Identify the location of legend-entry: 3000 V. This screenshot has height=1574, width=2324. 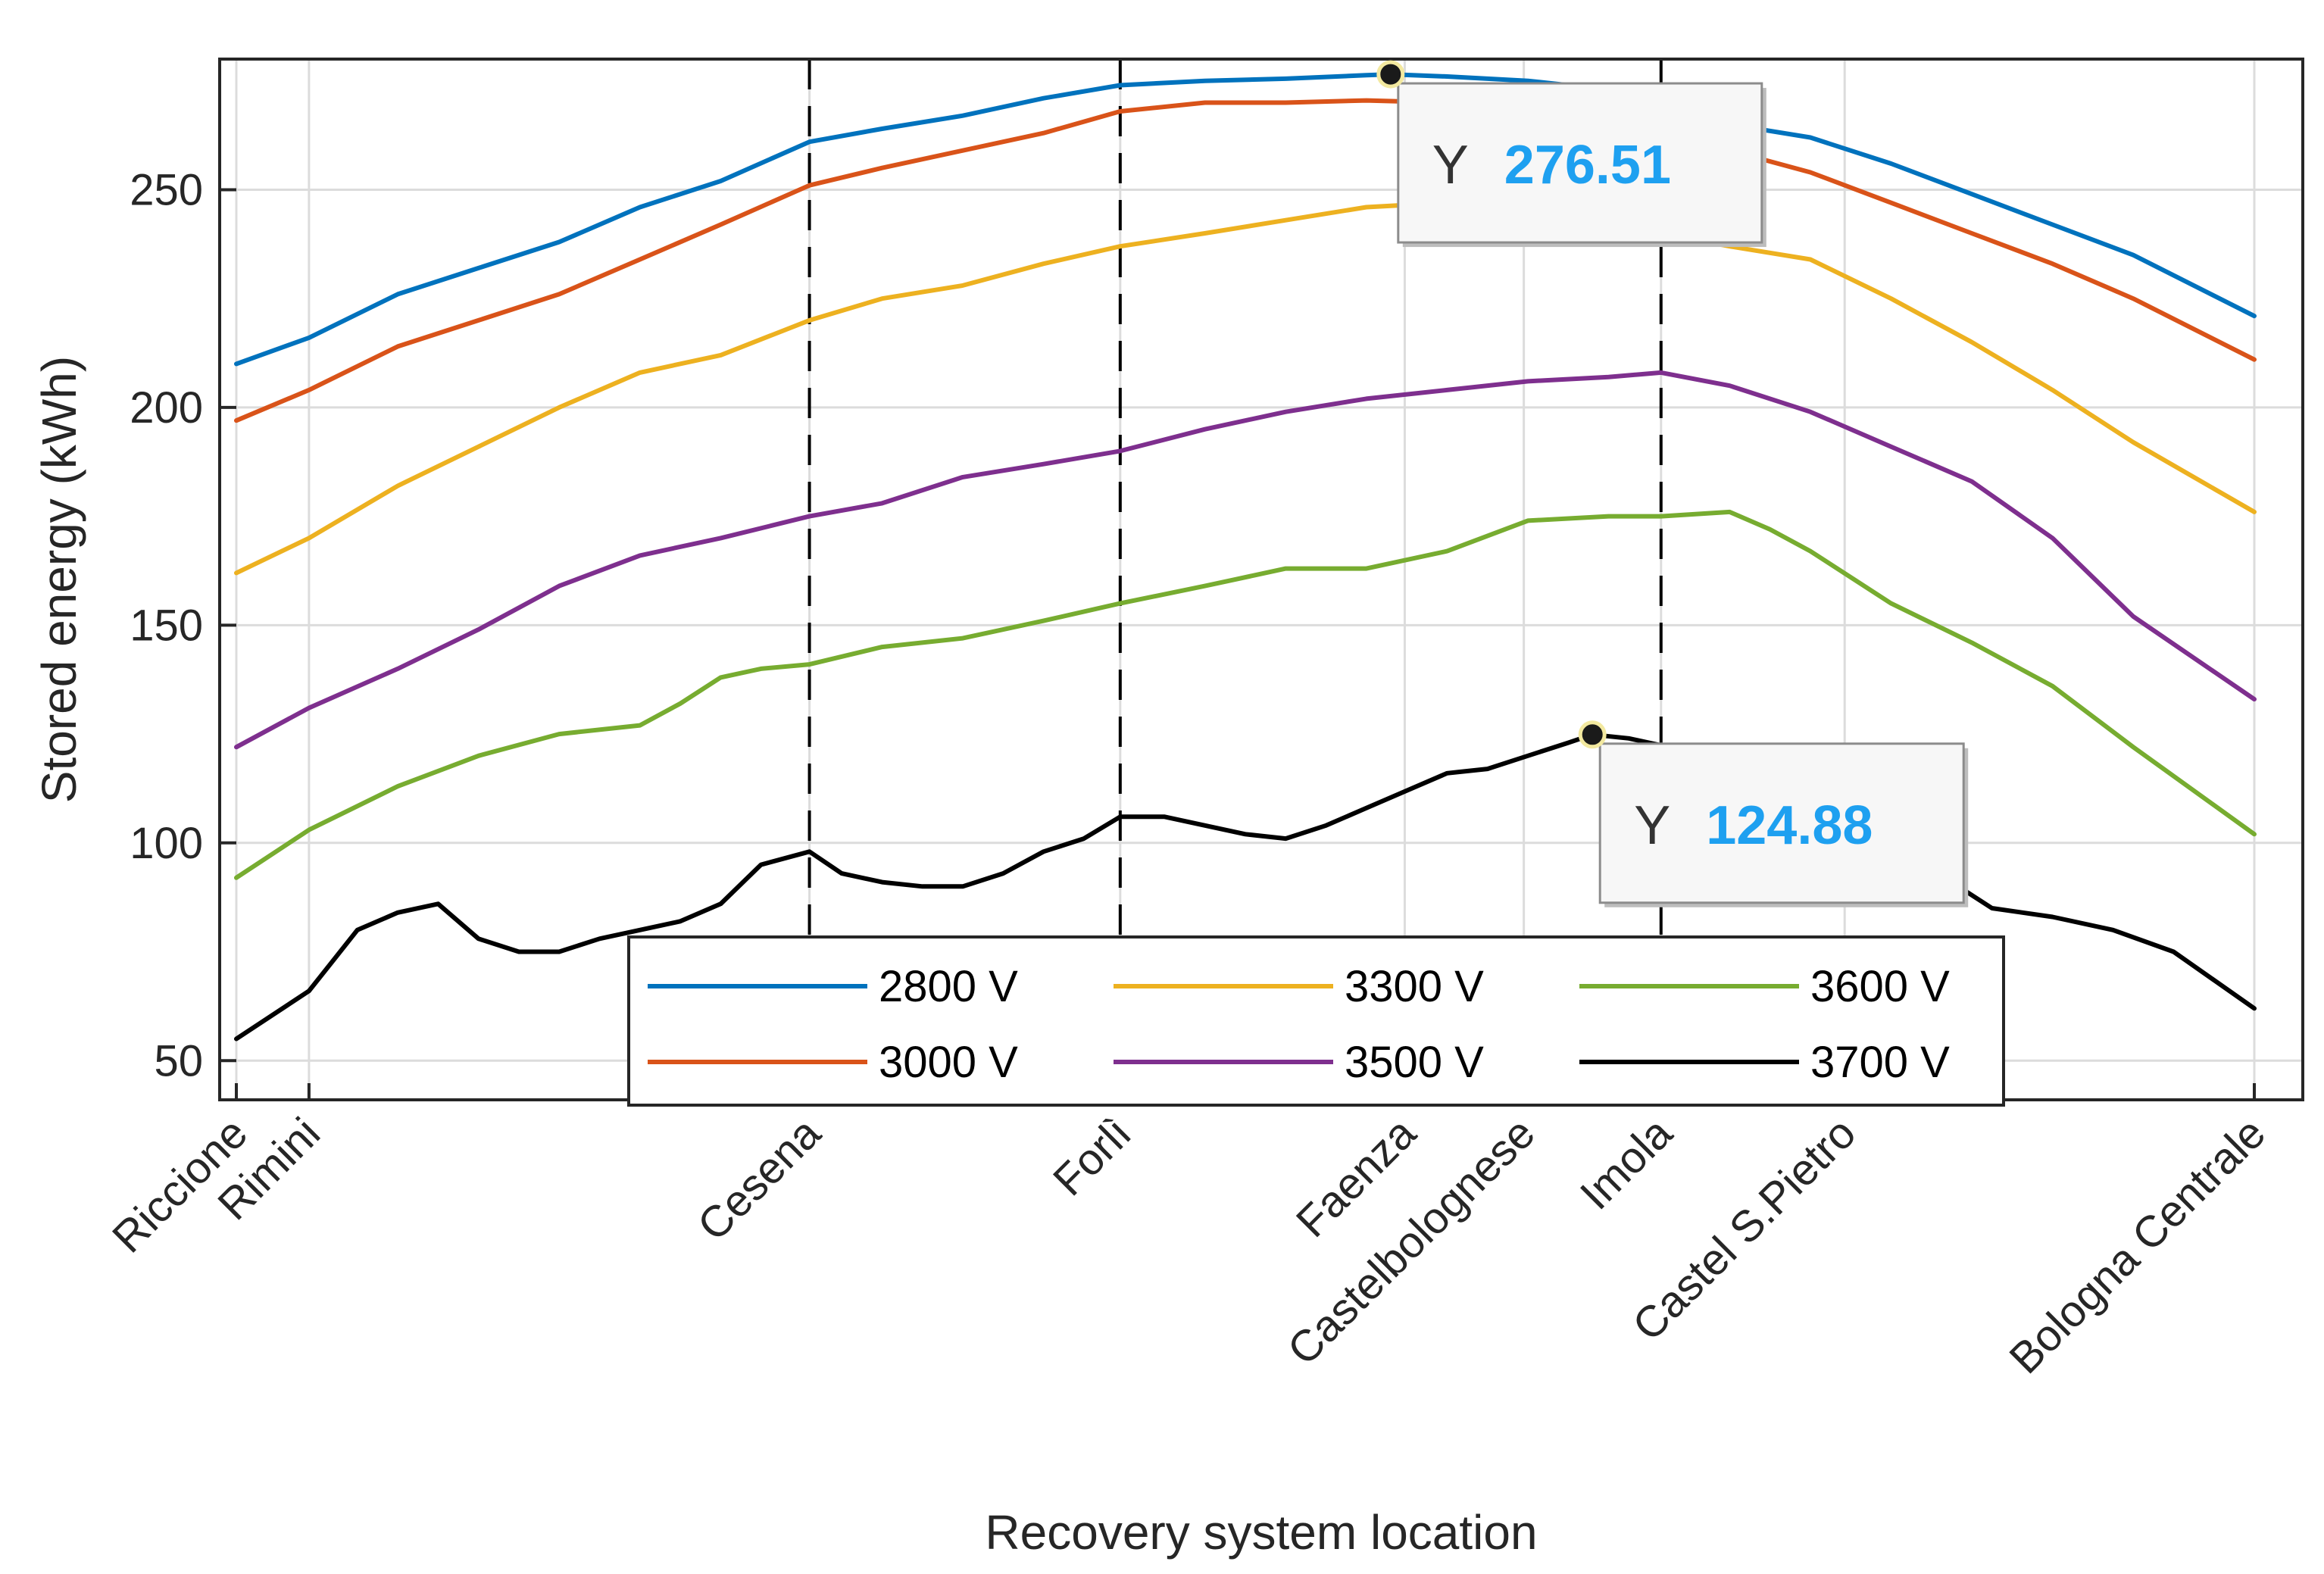
(948, 1062).